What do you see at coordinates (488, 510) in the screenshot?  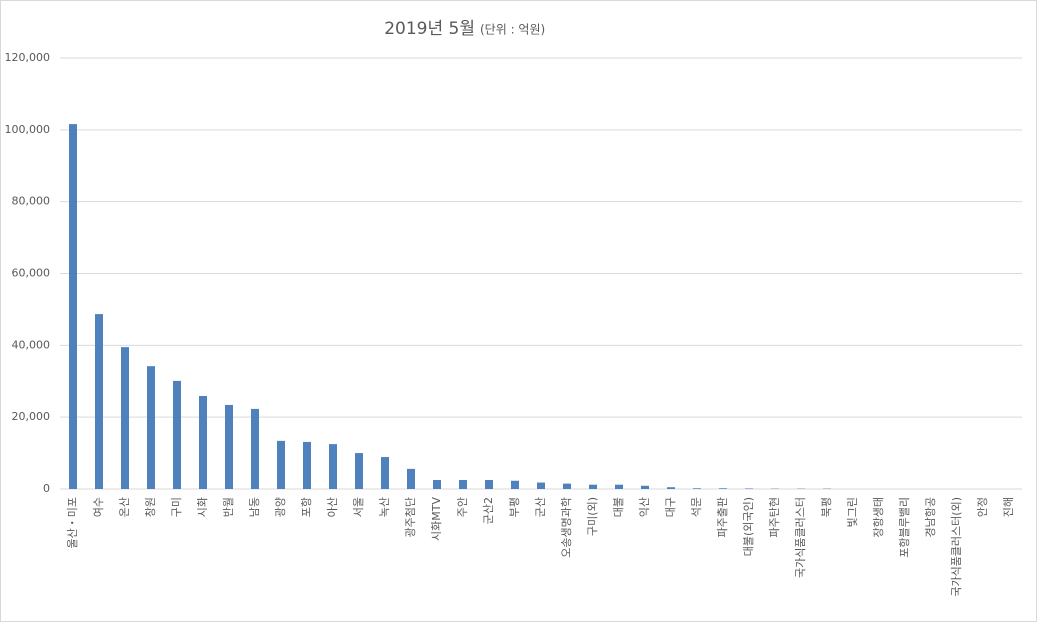 I see `x-tick-label: 군산2` at bounding box center [488, 510].